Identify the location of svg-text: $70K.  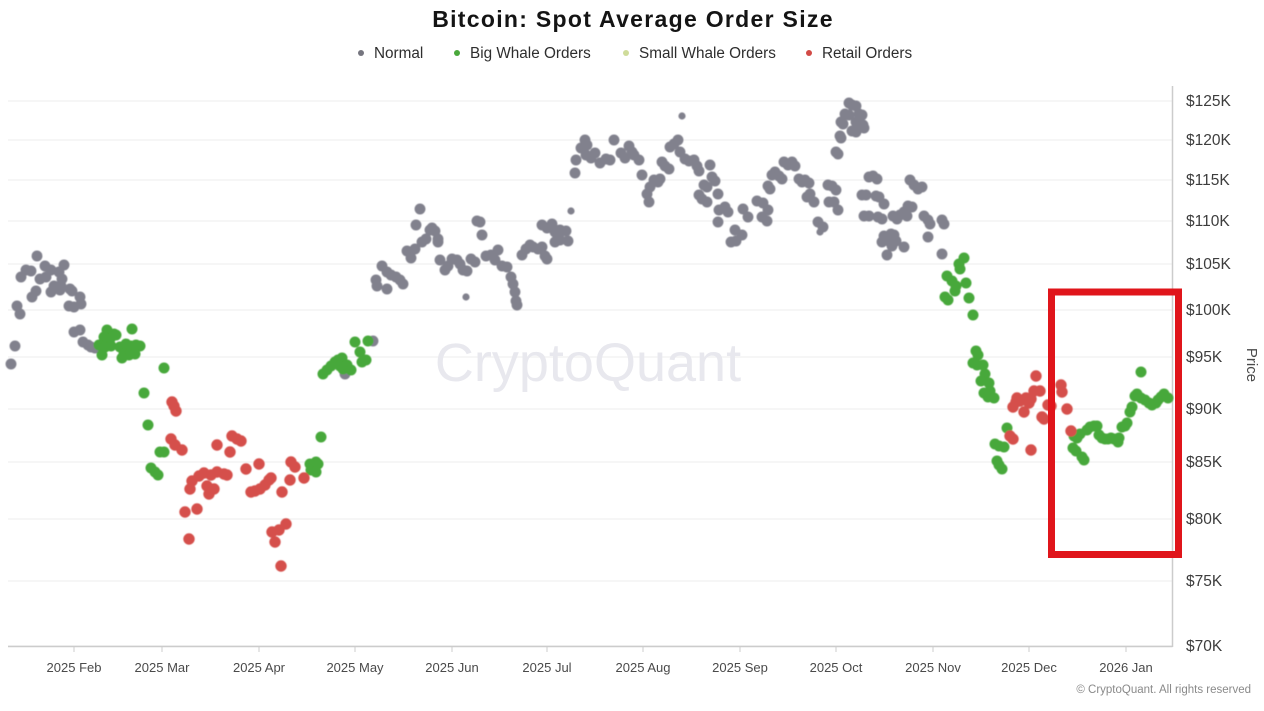
(1204, 646).